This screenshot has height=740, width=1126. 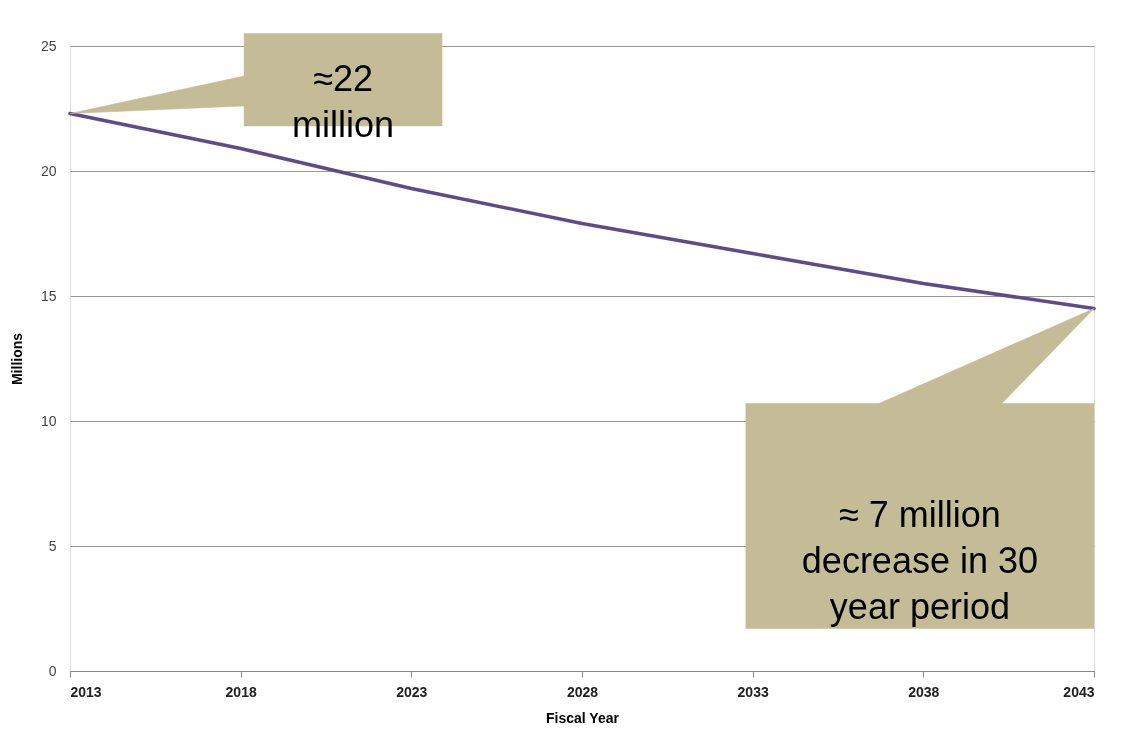 What do you see at coordinates (753, 691) in the screenshot?
I see `x-tick-label: 2033` at bounding box center [753, 691].